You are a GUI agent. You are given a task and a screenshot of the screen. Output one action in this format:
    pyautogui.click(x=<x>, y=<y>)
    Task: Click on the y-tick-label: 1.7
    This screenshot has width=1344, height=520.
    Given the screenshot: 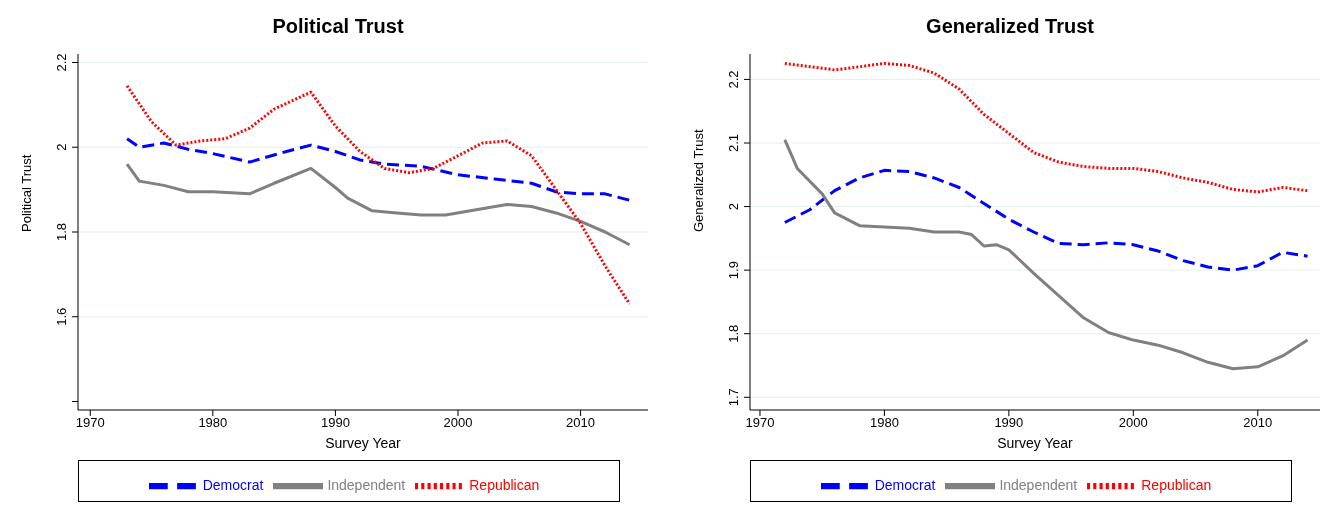 What is the action you would take?
    pyautogui.click(x=733, y=397)
    